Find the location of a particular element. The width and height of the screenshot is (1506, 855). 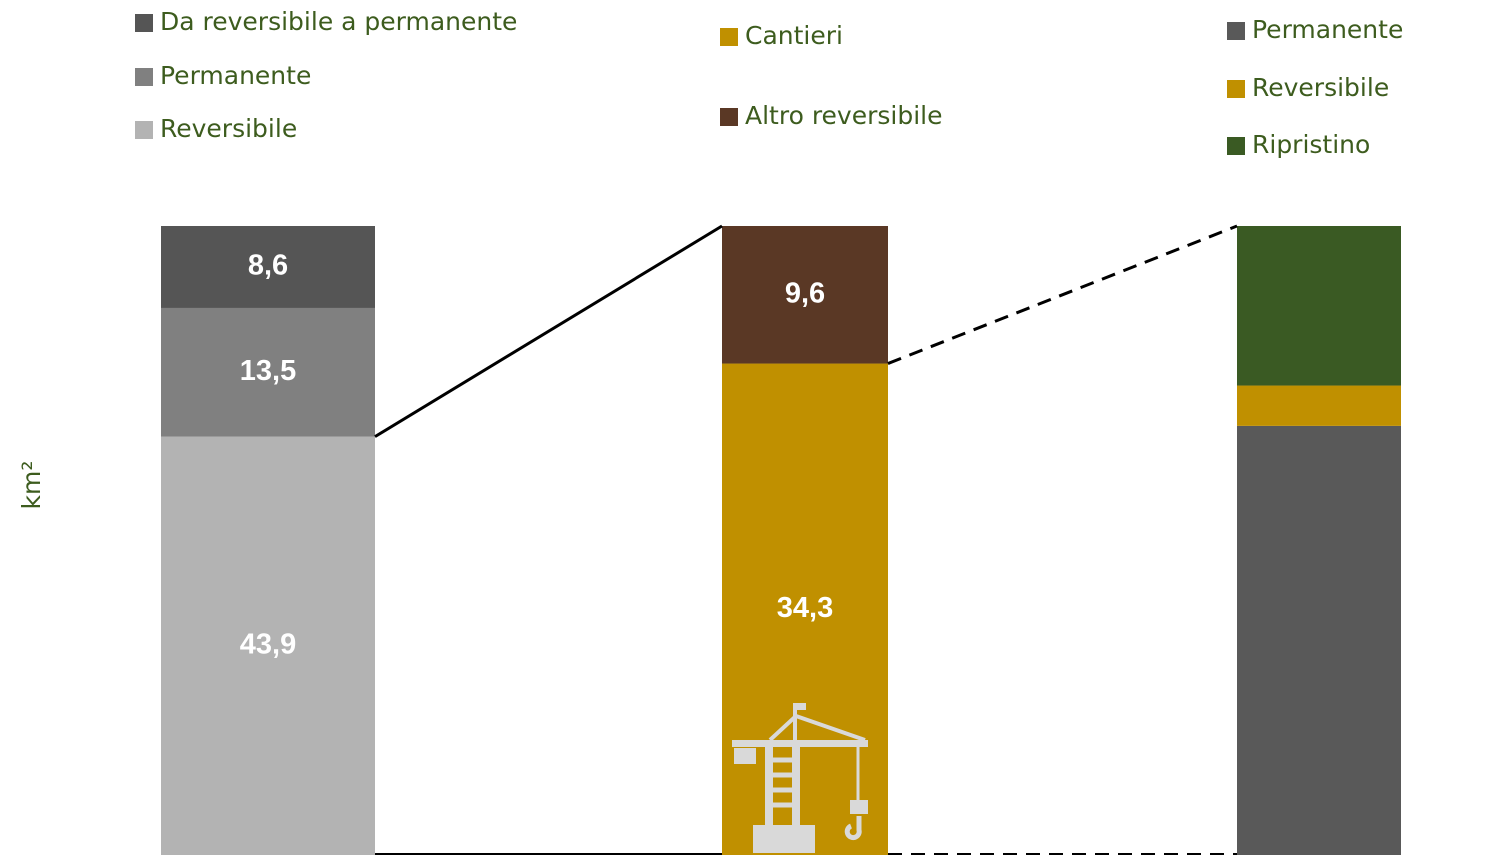

legend-label: Cantieri is located at coordinates (794, 35).